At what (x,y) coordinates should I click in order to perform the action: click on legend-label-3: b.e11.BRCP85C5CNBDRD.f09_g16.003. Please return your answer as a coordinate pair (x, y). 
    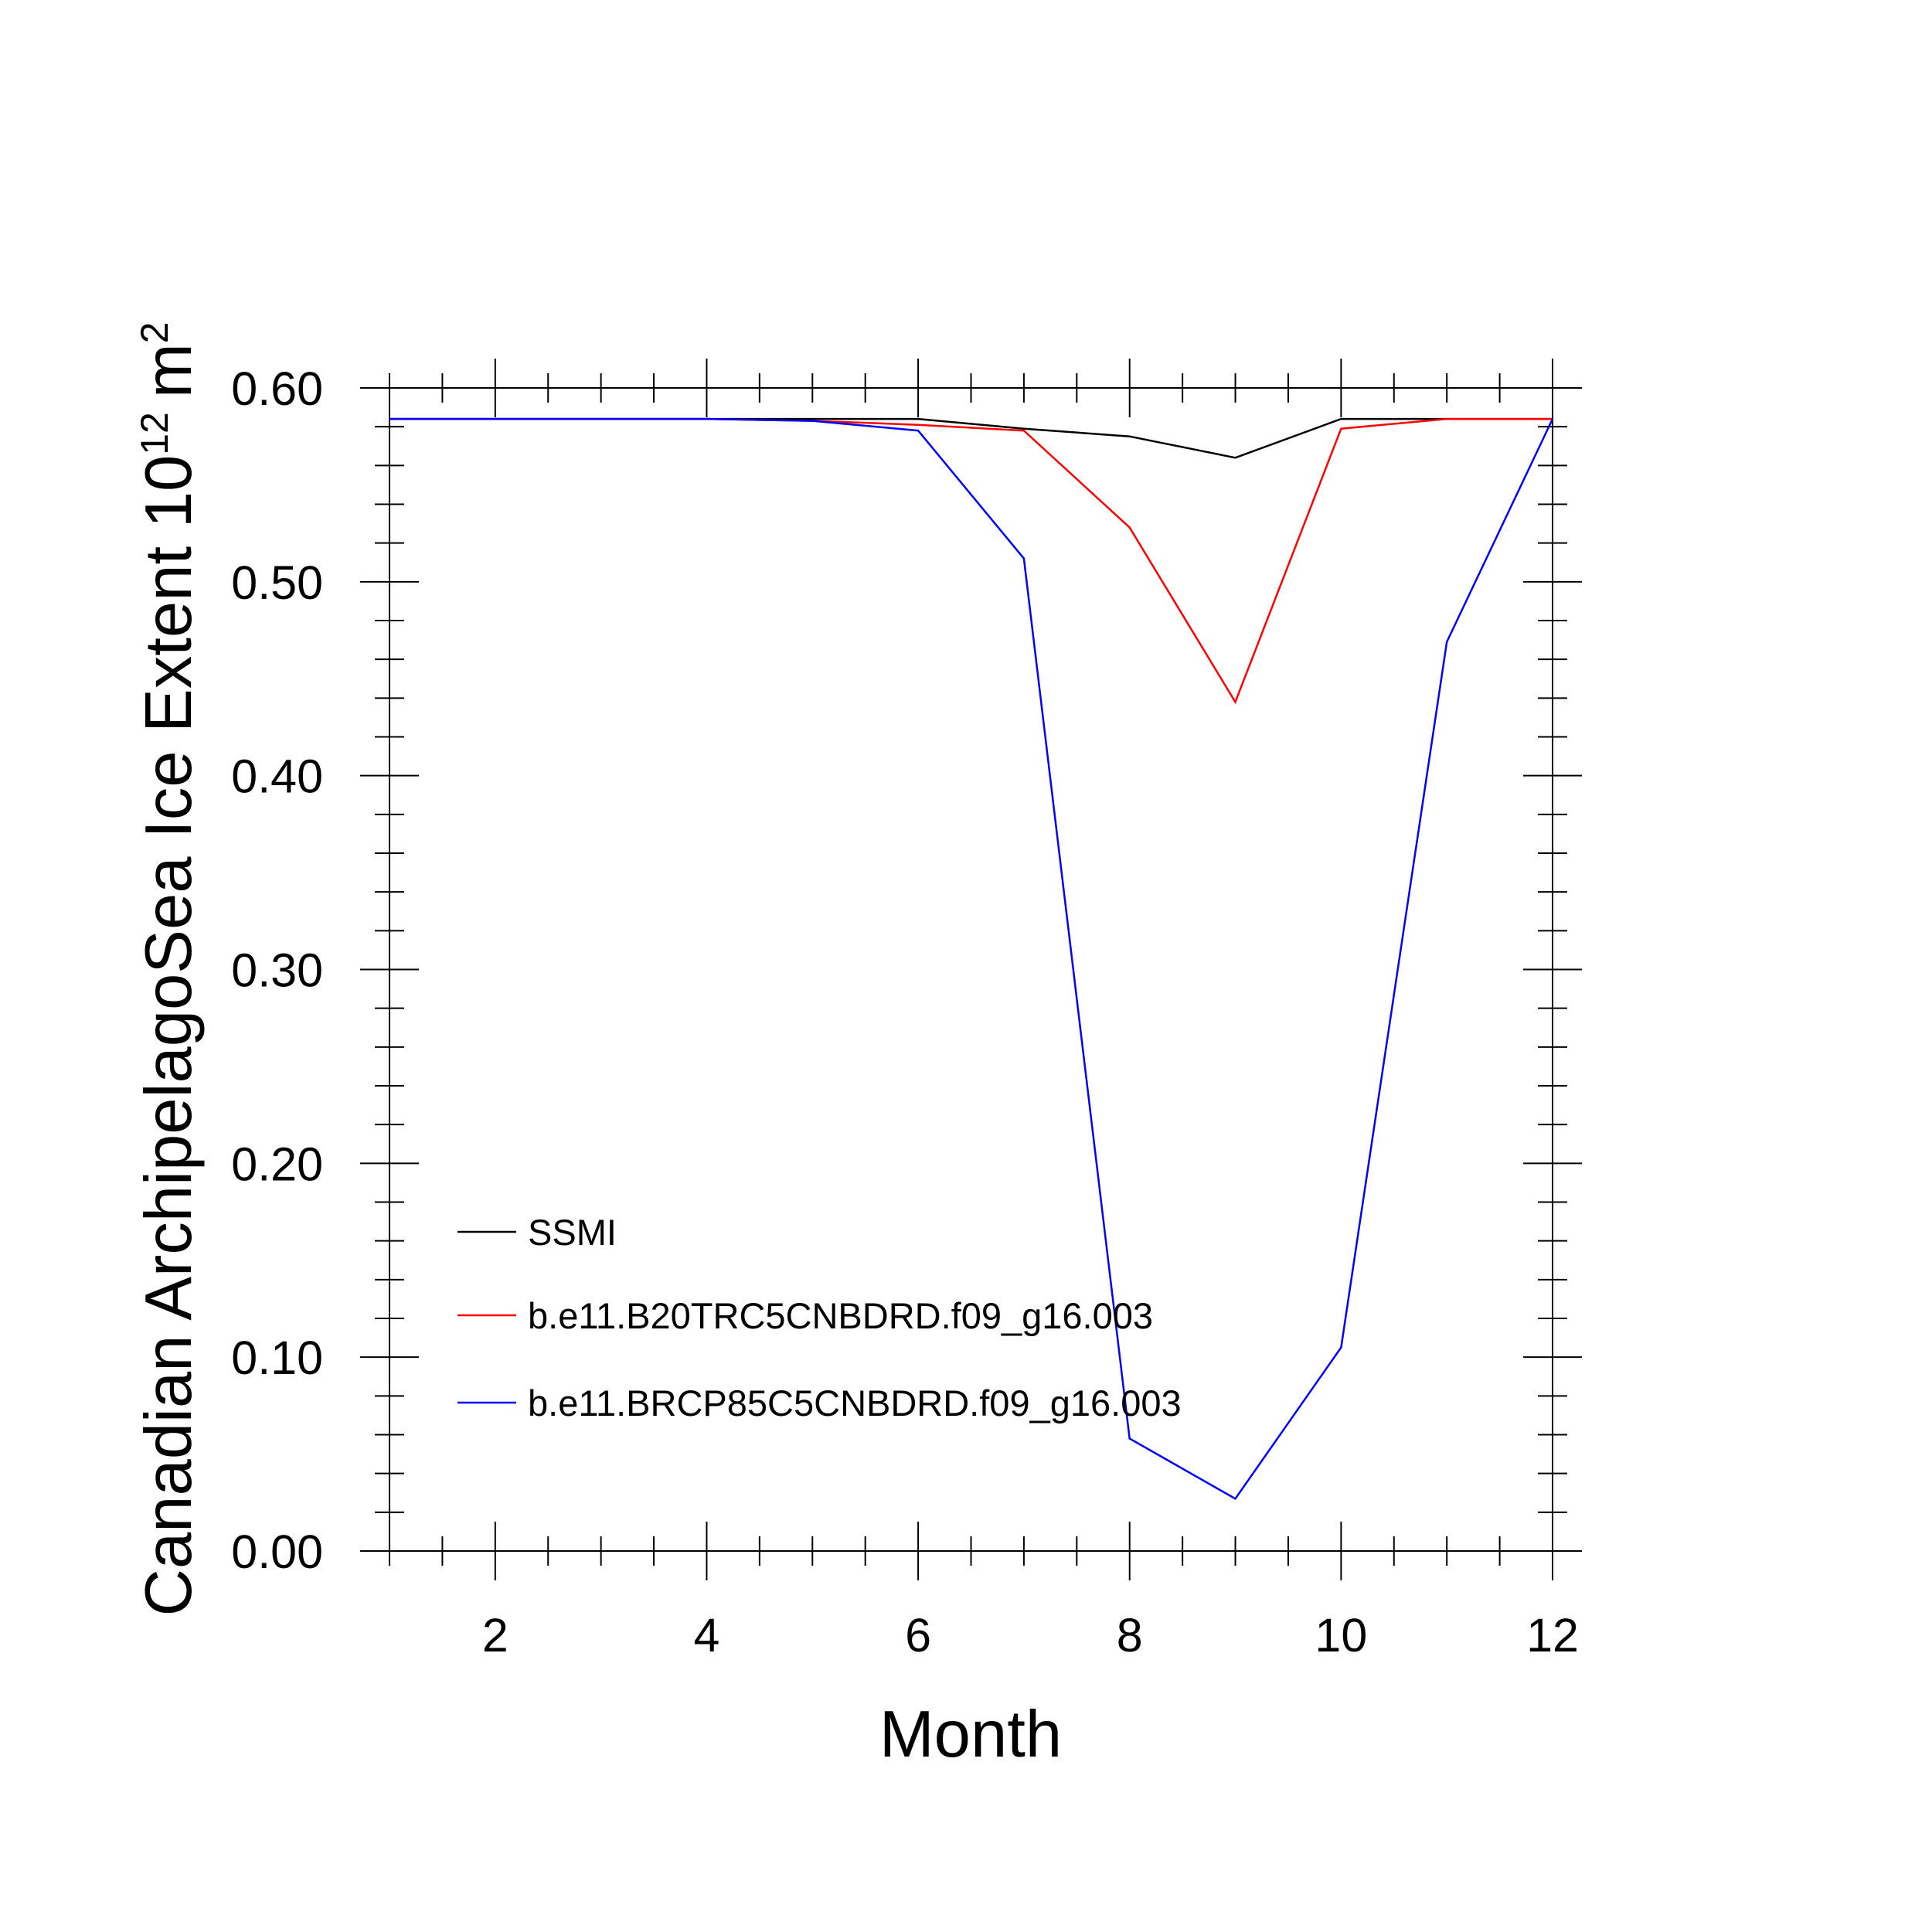
    Looking at the image, I should click on (855, 1403).